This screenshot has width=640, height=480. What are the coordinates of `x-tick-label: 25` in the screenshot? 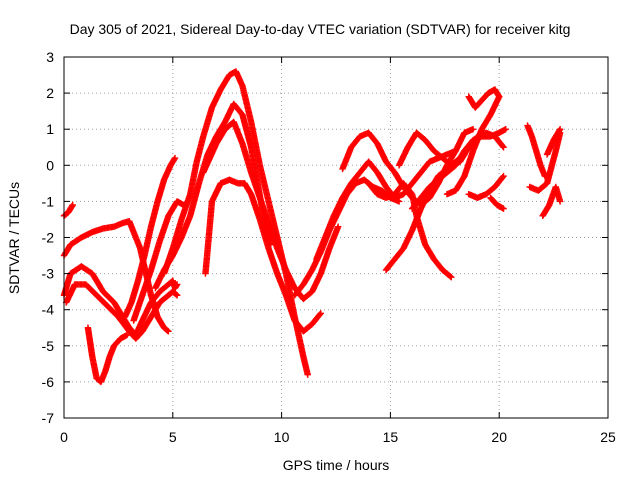 It's located at (608, 437).